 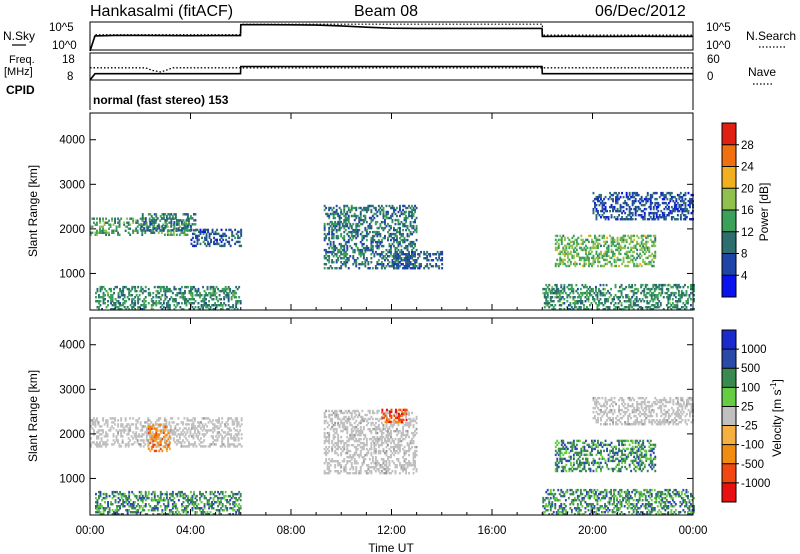 I want to click on velocity-cbar-label-2: -100, so click(x=752, y=446).